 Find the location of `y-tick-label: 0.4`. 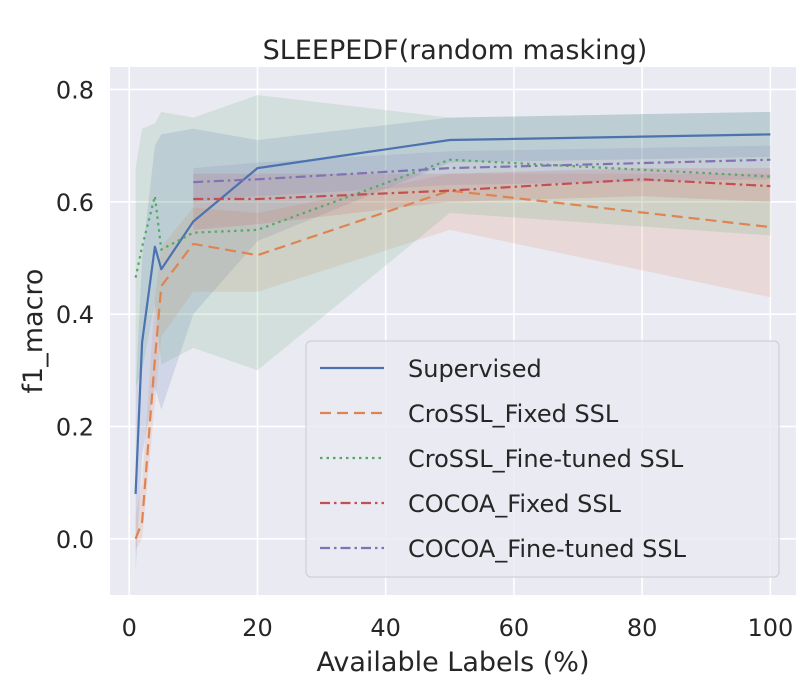

y-tick-label: 0.4 is located at coordinates (75, 315).